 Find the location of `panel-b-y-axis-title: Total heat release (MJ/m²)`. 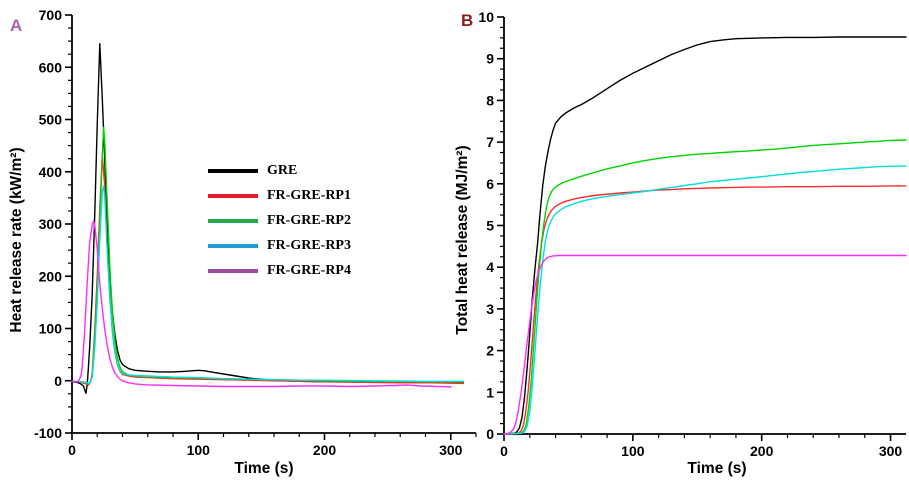

panel-b-y-axis-title: Total heat release (MJ/m²) is located at coordinates (462, 240).